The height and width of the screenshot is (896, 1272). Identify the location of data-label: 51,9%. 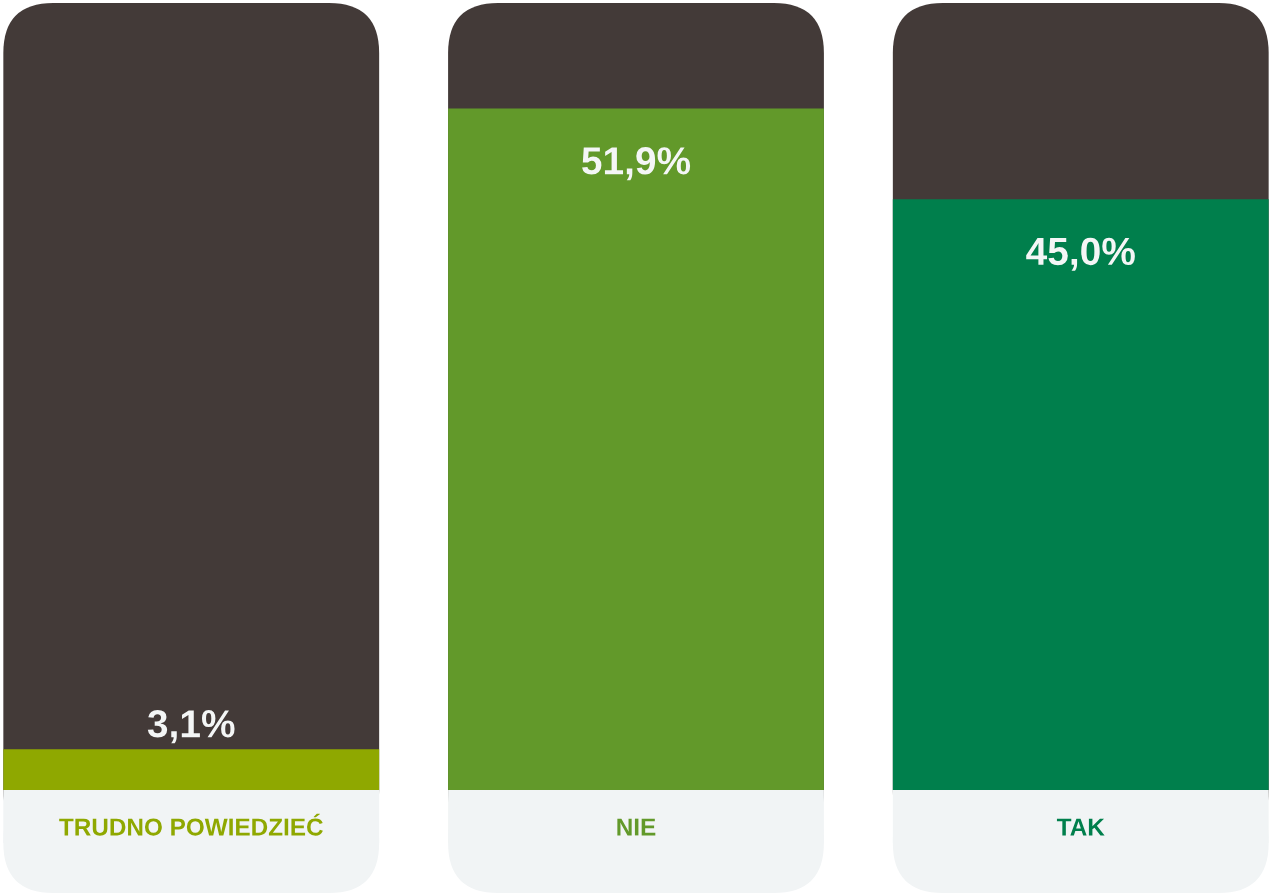
(636, 164).